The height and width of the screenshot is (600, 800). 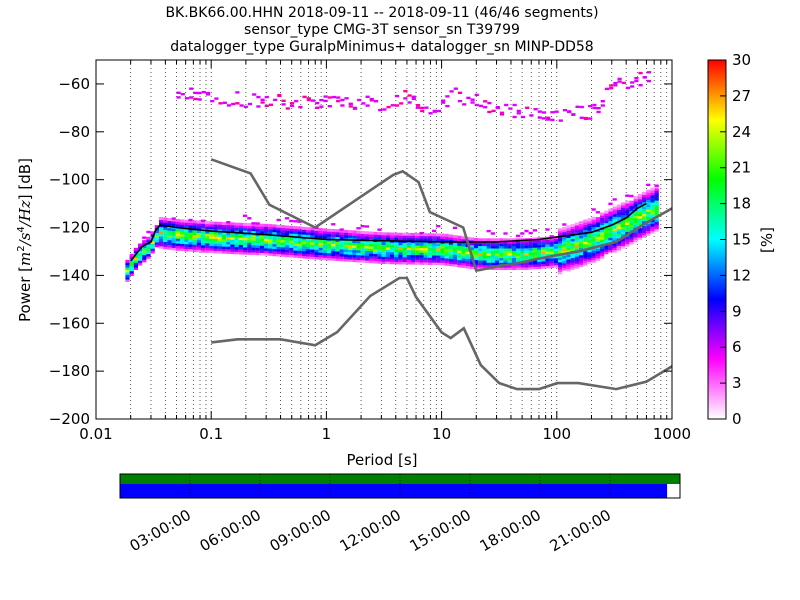 I want to click on mode-curve, so click(x=388, y=232).